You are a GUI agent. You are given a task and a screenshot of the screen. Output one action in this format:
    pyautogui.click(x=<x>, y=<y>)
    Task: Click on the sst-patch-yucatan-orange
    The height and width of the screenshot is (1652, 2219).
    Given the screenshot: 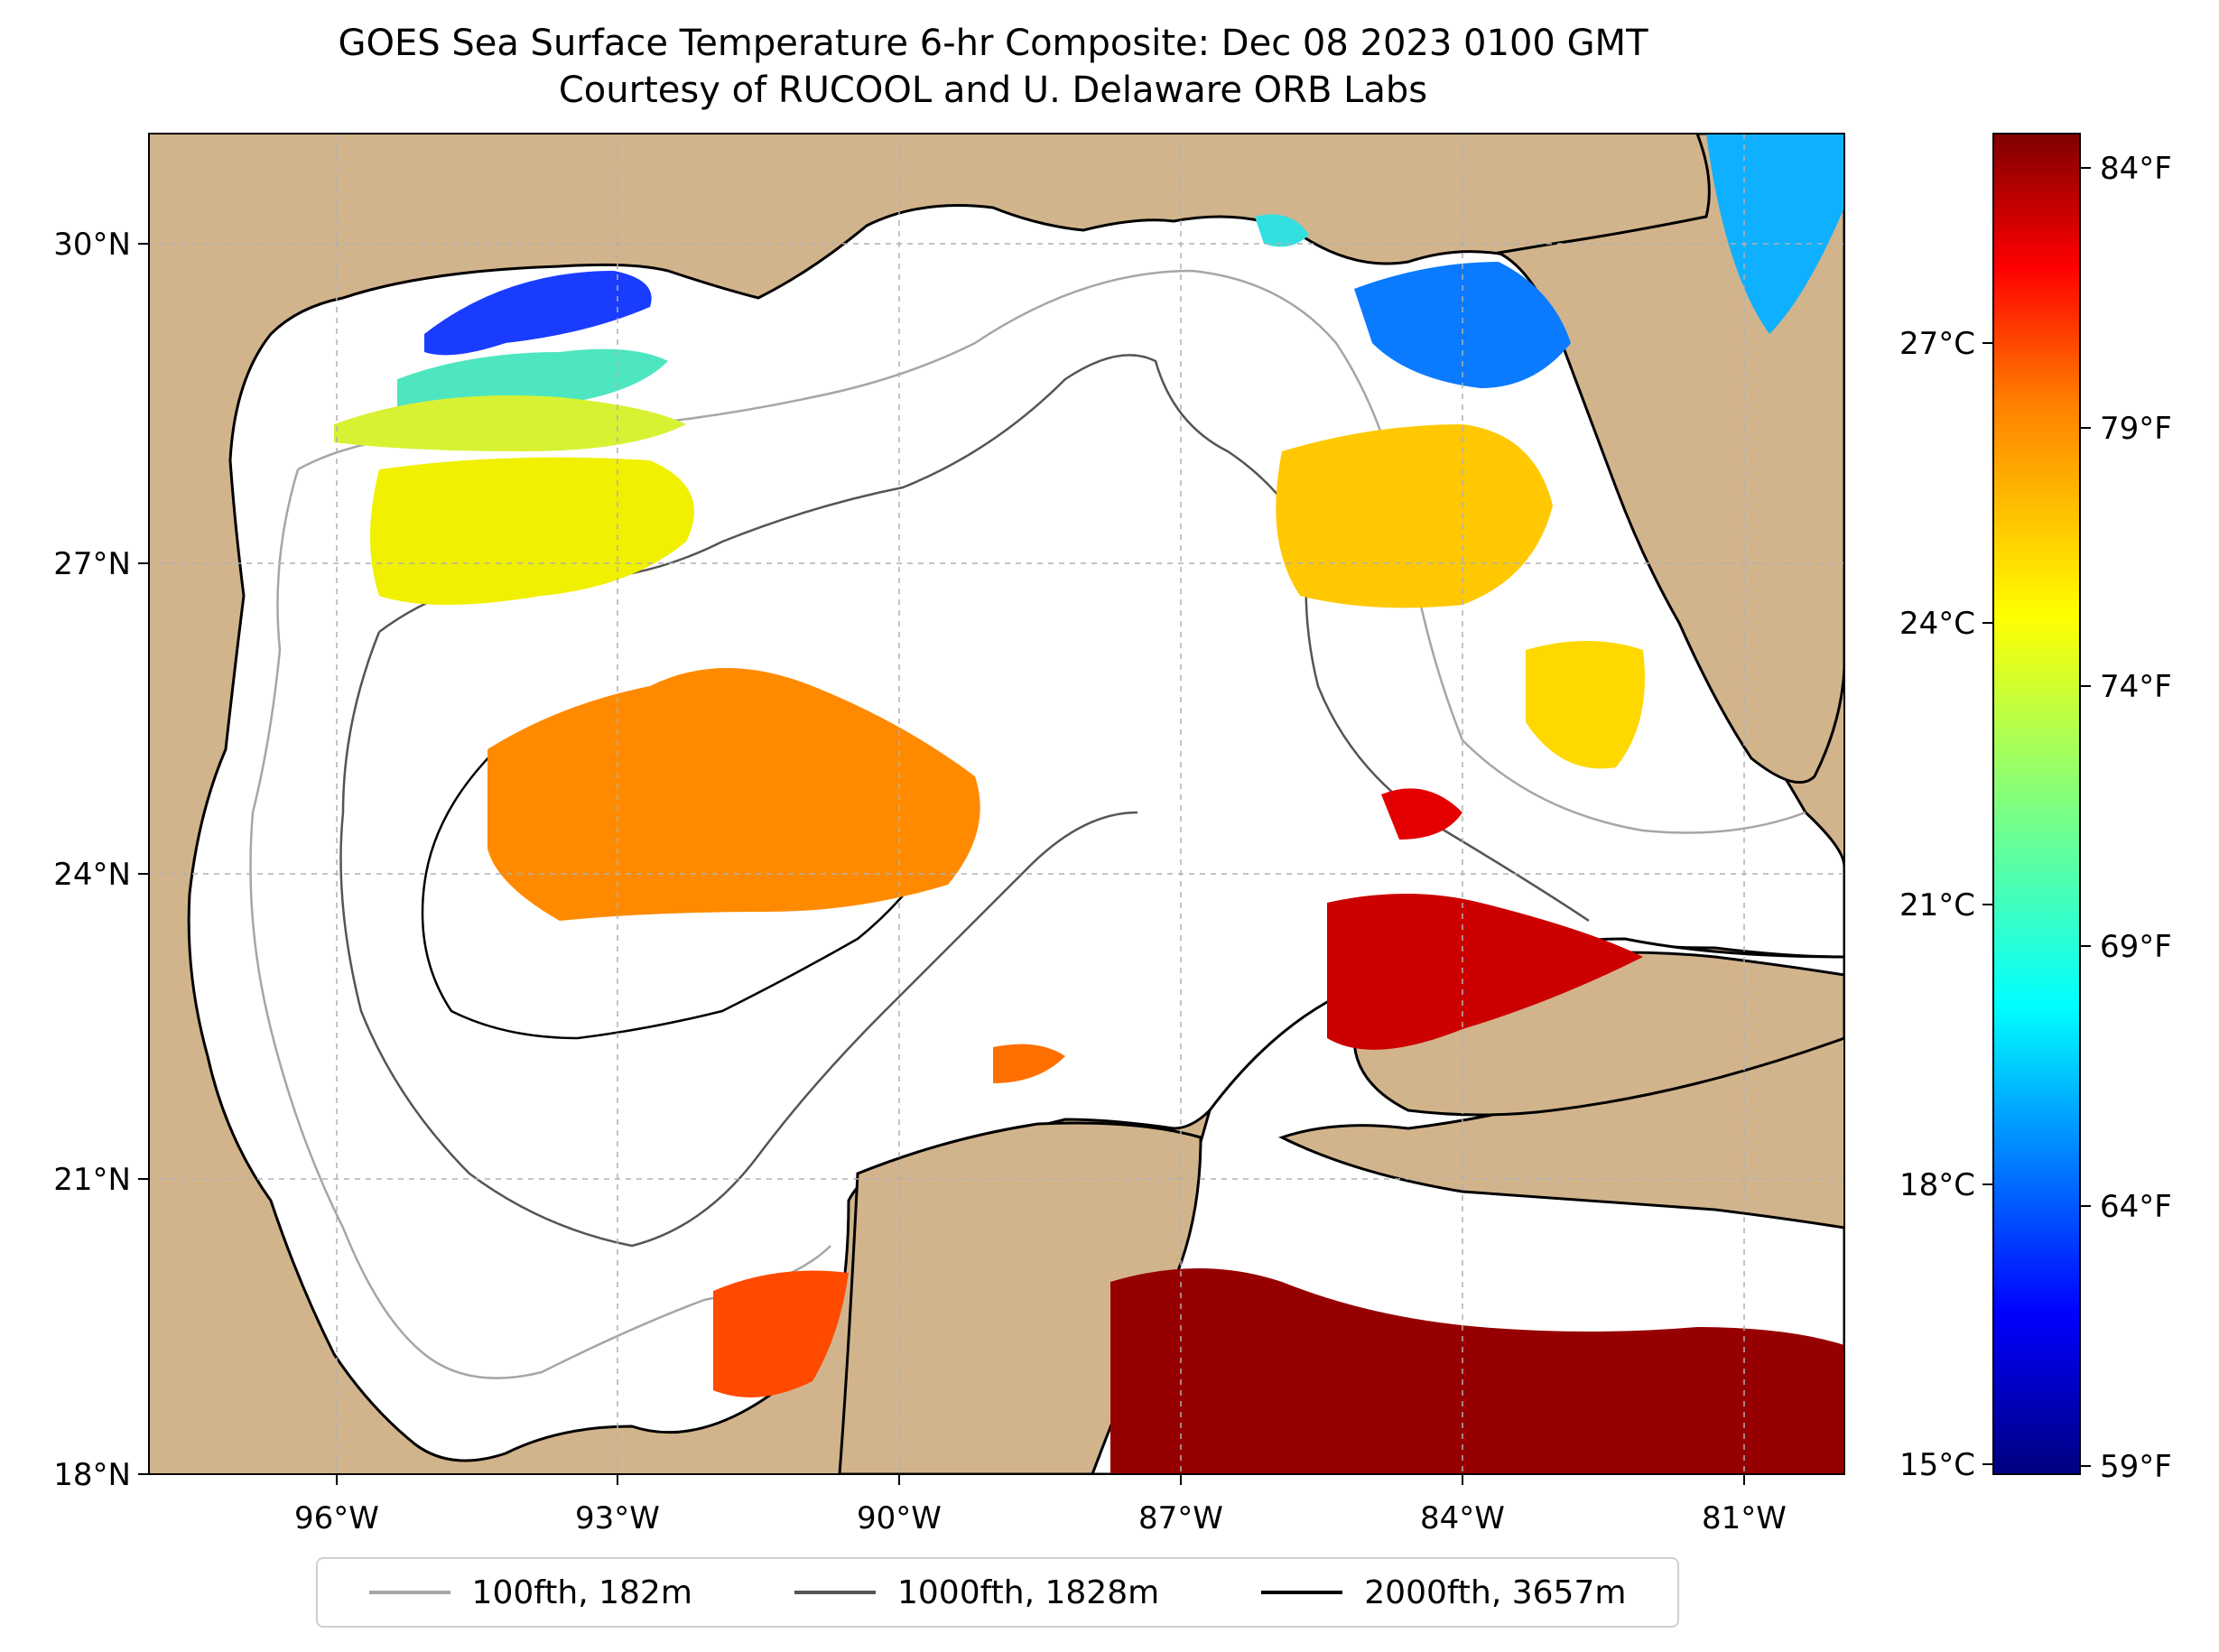 What is the action you would take?
    pyautogui.click(x=781, y=1333)
    